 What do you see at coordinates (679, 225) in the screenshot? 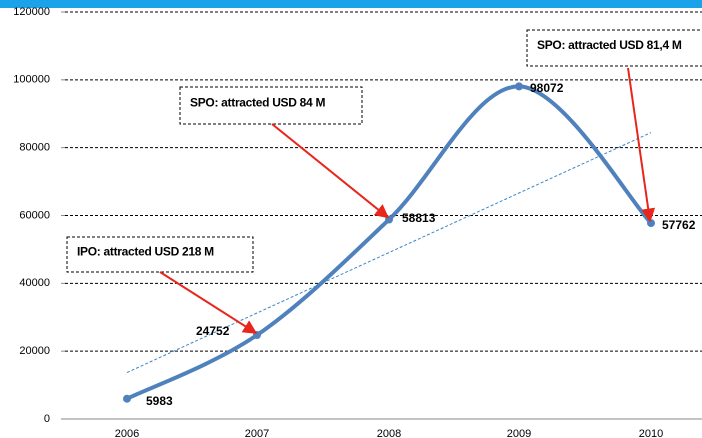
I see `data-label: 57762` at bounding box center [679, 225].